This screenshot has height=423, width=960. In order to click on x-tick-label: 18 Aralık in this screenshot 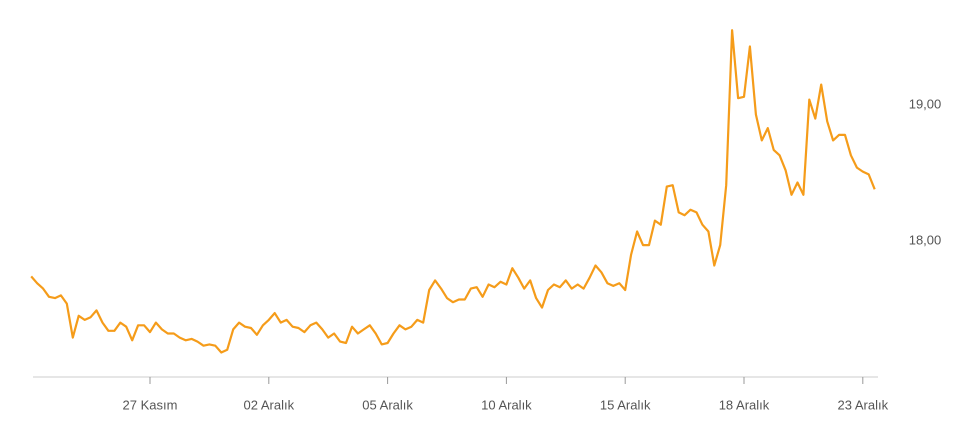, I will do `click(744, 404)`.